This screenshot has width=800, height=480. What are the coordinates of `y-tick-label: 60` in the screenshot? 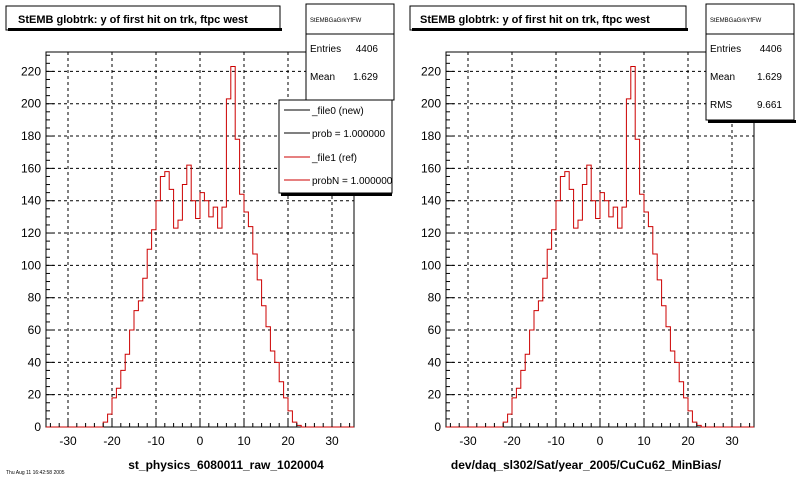 It's located at (35, 330).